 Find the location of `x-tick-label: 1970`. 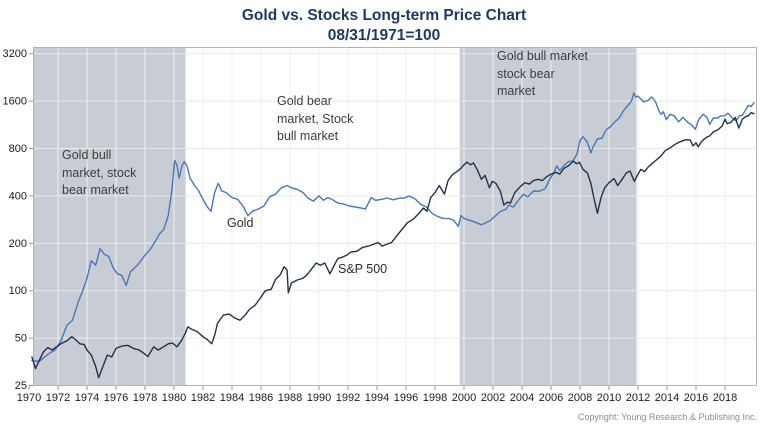

x-tick-label: 1970 is located at coordinates (29, 398).